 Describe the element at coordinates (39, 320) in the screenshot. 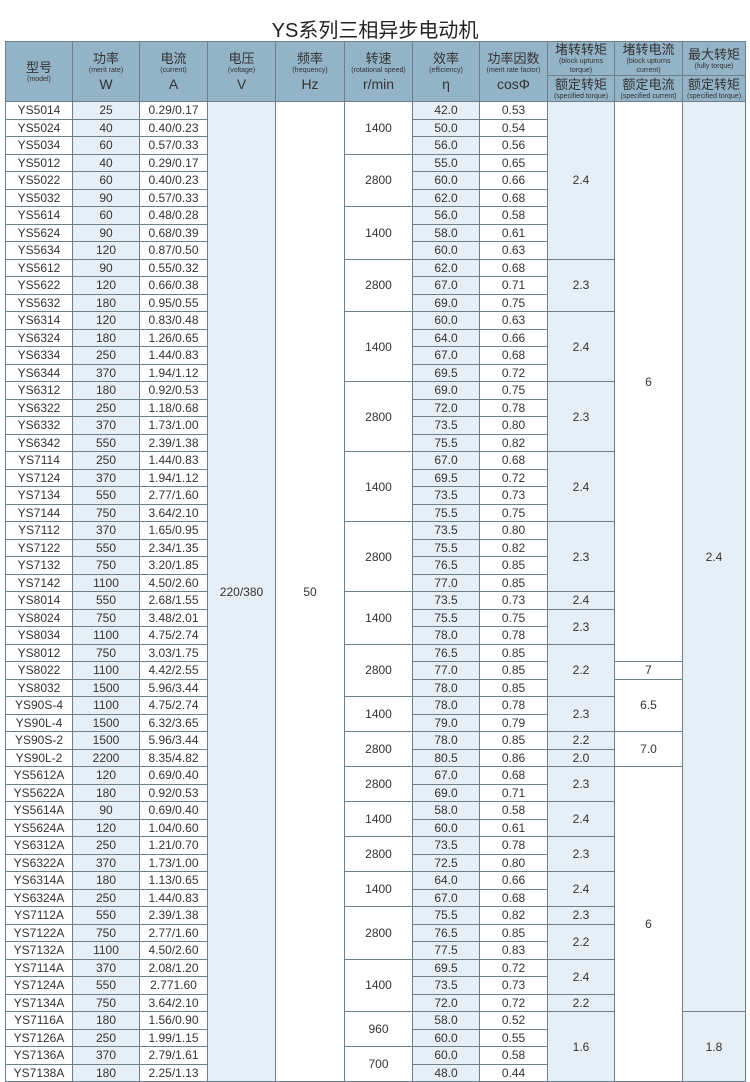

I see `model-cell: YS6314` at that location.